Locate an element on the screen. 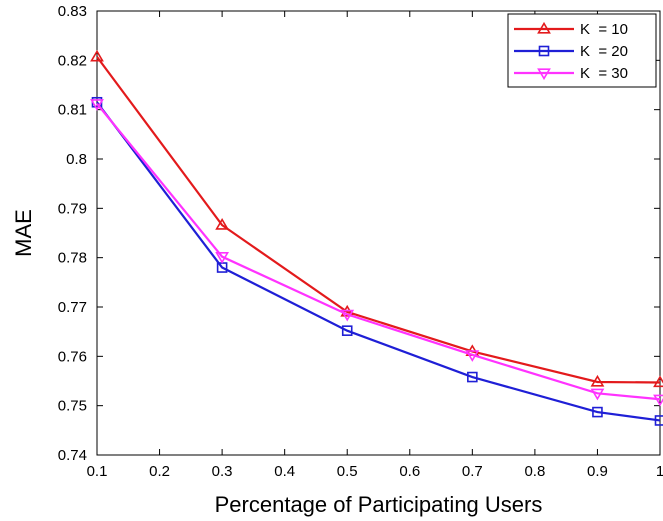 Image resolution: width=663 pixels, height=521 pixels. y-tick-label: 0.79 is located at coordinates (72, 208).